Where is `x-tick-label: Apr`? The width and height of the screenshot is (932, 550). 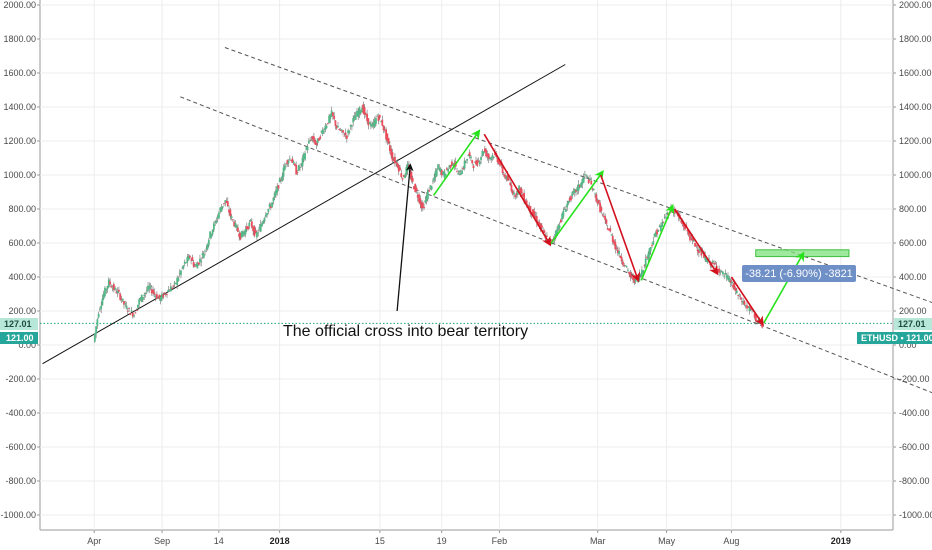 x-tick-label: Apr is located at coordinates (94, 541).